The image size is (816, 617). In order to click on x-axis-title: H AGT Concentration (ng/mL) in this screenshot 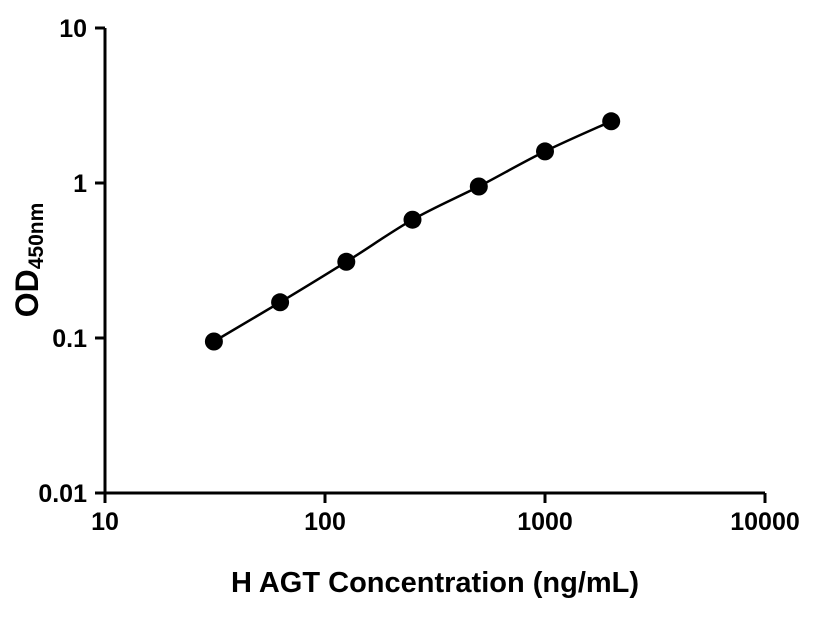, I will do `click(435, 583)`.